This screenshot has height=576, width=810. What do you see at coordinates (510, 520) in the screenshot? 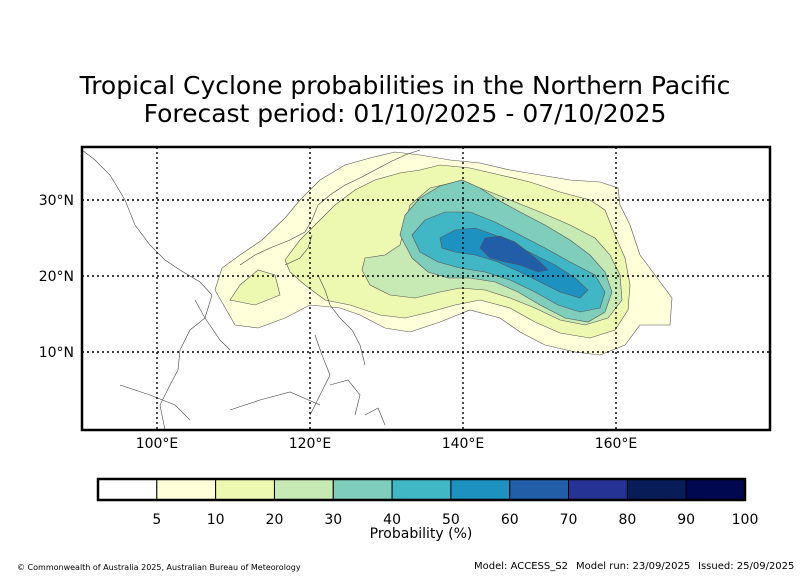
I see `colorbar-tick-label: 60` at bounding box center [510, 520].